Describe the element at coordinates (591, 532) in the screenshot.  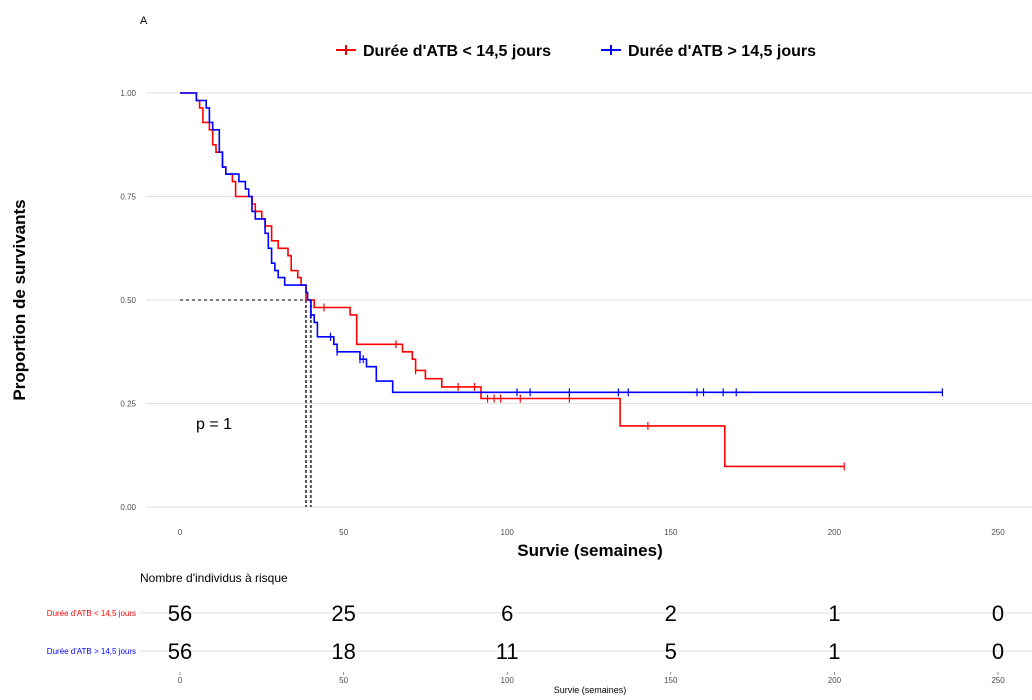
I see `x-tick-labels: 0 50 100 150 200 250` at that location.